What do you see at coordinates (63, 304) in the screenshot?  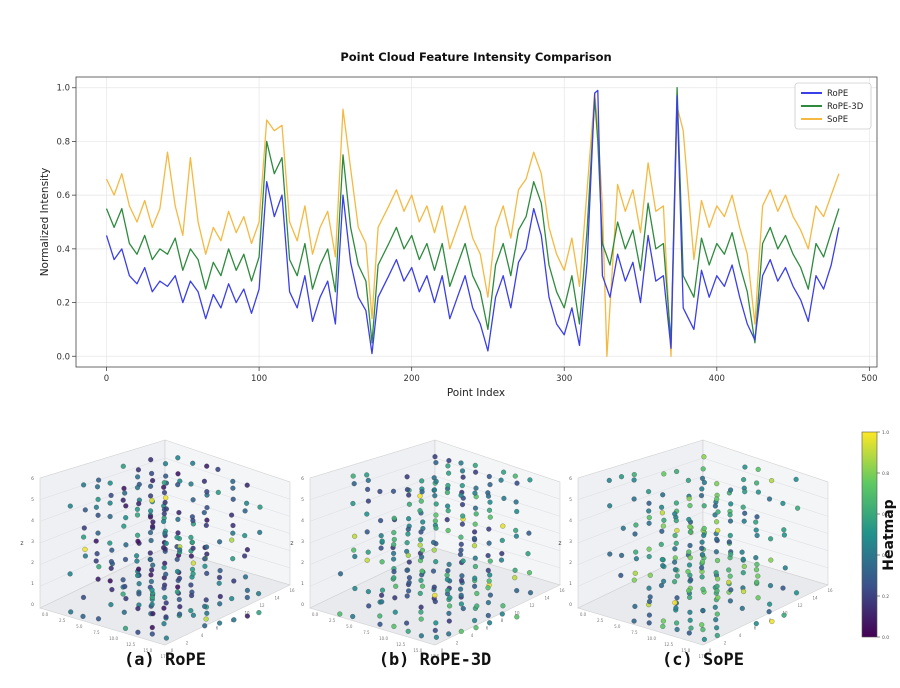 I see `y-tick-label: 0.2` at bounding box center [63, 304].